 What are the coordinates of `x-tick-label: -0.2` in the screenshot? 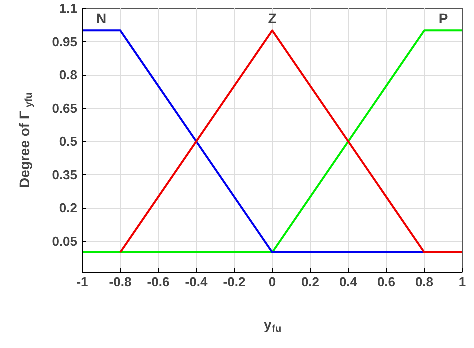 It's located at (234, 282).